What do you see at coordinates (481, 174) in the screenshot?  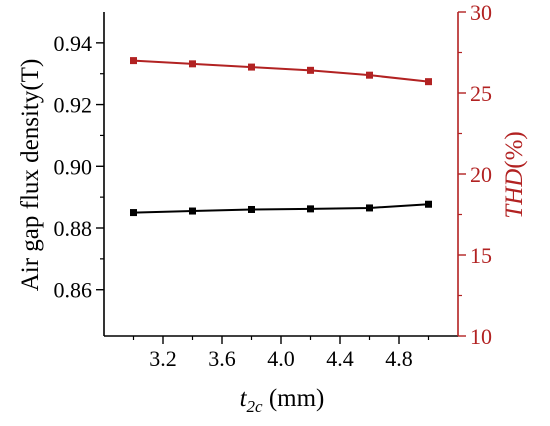 I see `y-right-tick-label: 20` at bounding box center [481, 174].